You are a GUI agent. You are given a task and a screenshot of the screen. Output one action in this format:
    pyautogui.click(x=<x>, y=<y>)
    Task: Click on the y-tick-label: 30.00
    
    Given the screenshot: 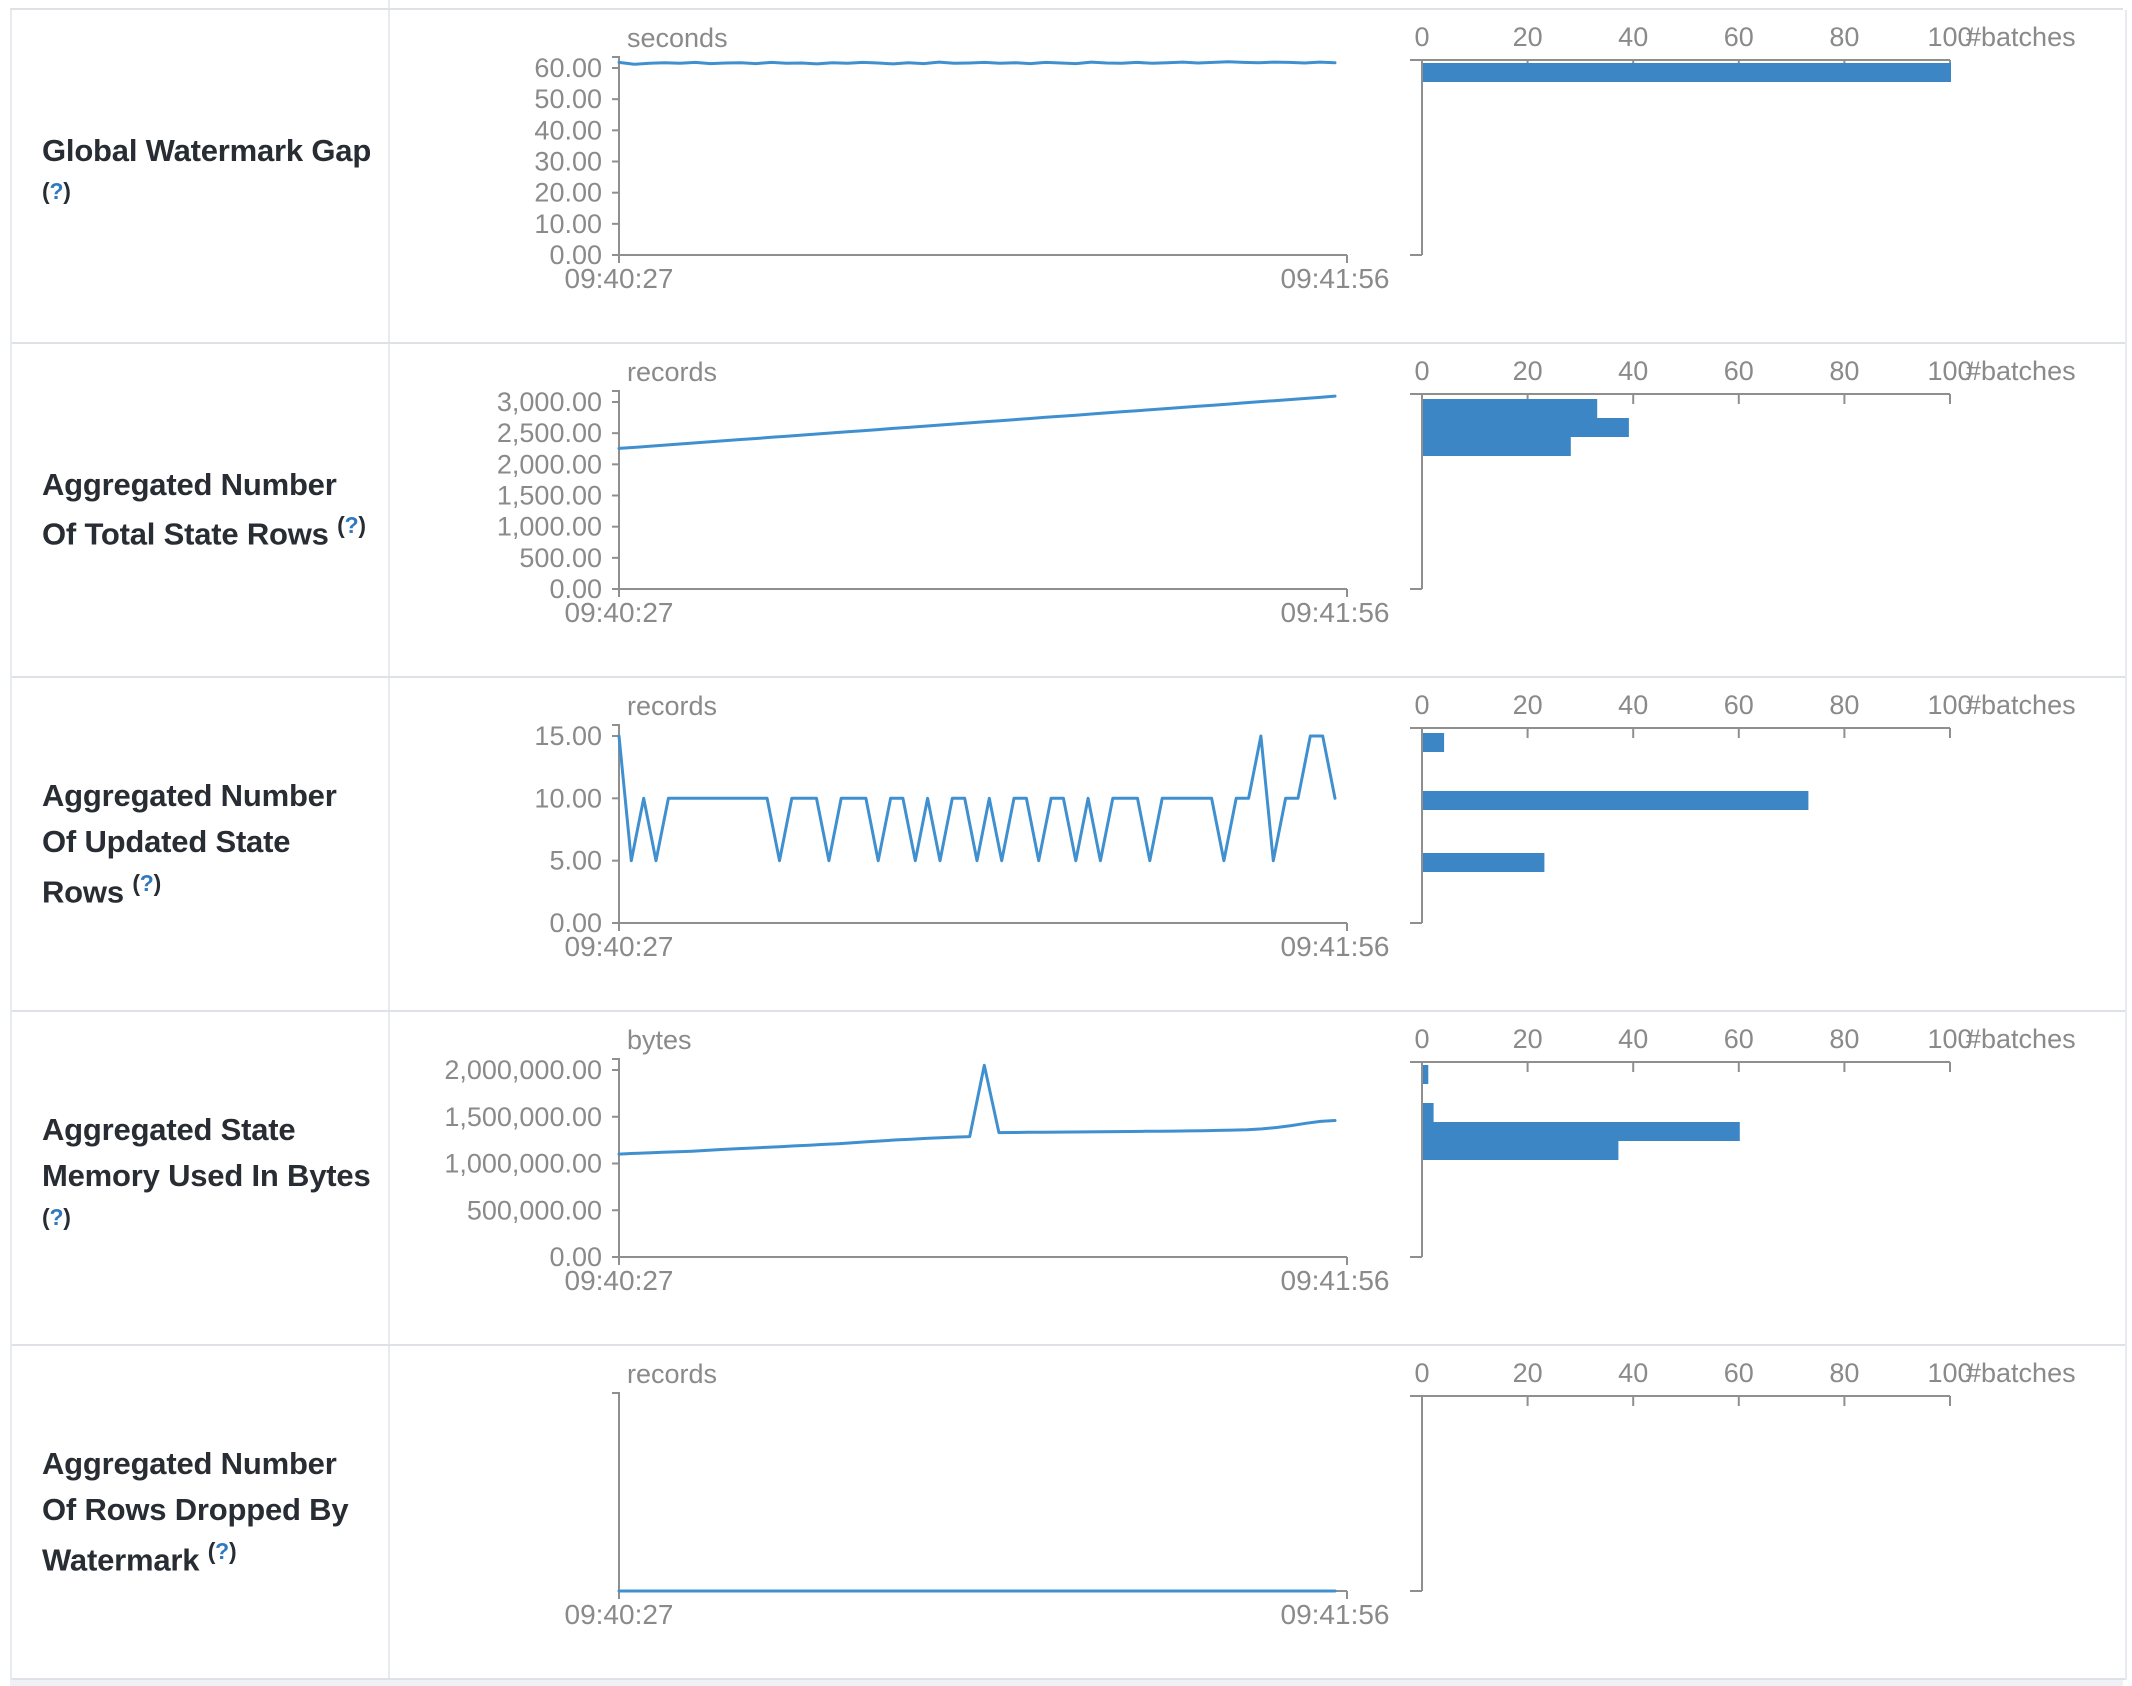 What is the action you would take?
    pyautogui.click(x=568, y=162)
    